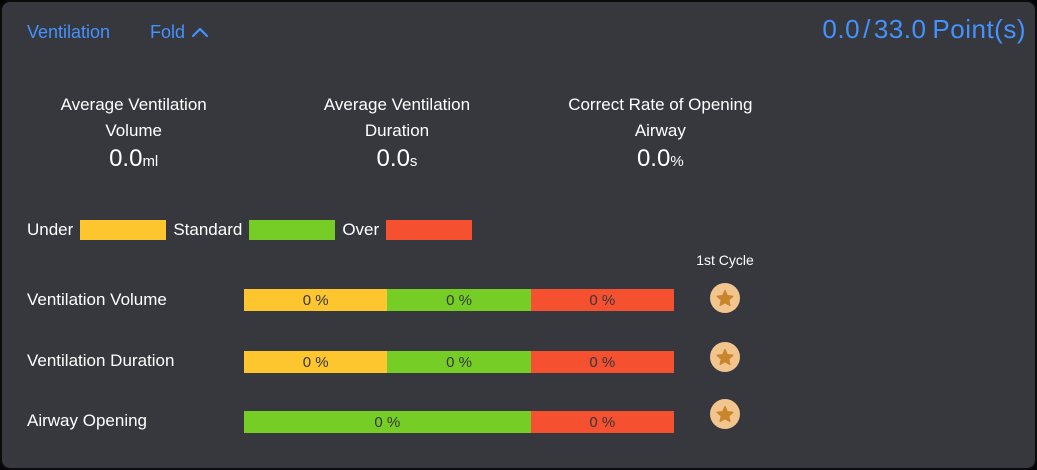 This screenshot has height=470, width=1037. I want to click on chevron-up-icon, so click(200, 32).